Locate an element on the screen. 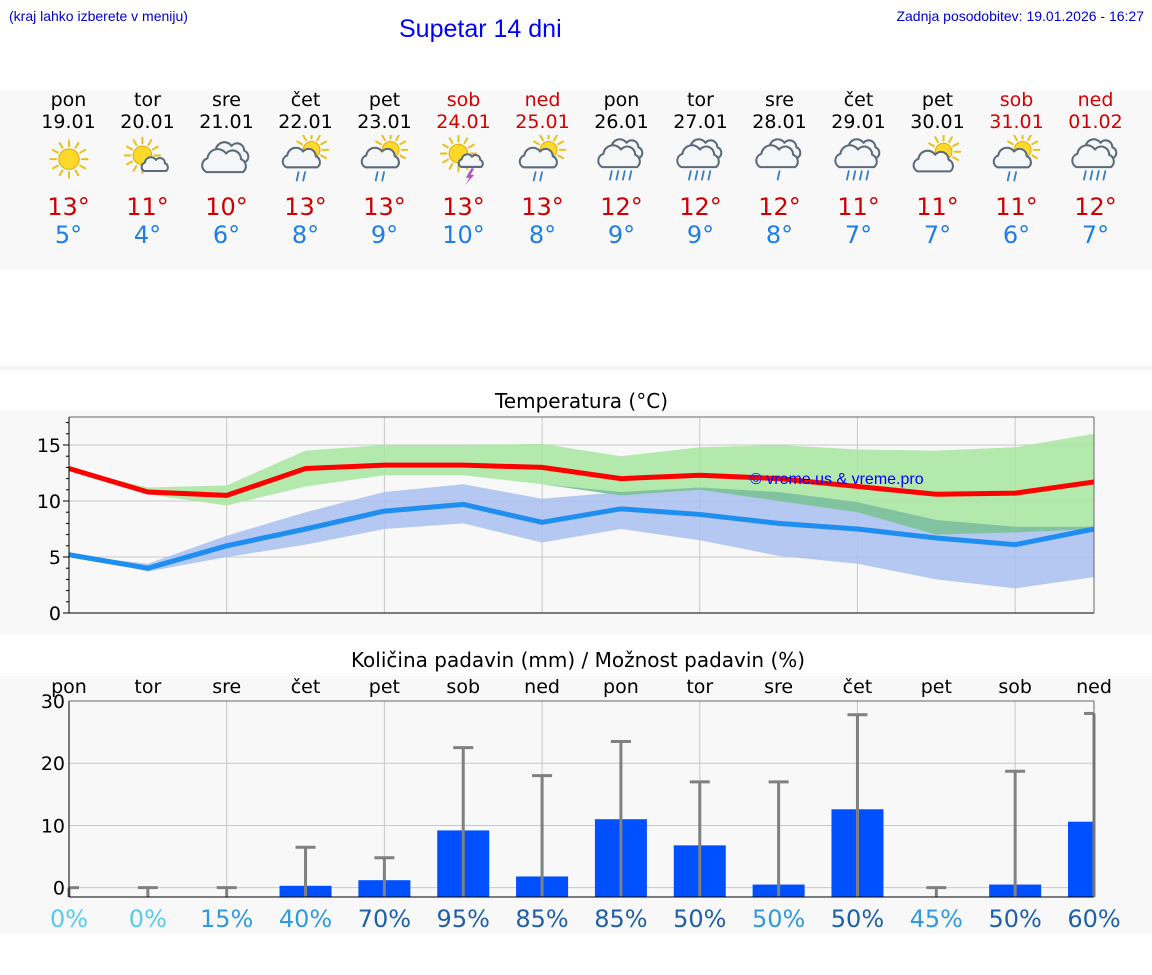 The height and width of the screenshot is (975, 1152). precip-bar is located at coordinates (1081, 859).